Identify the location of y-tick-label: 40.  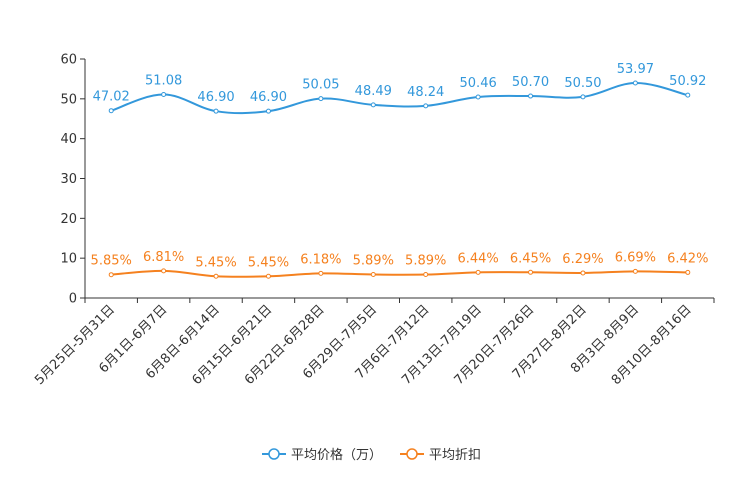
(68, 139).